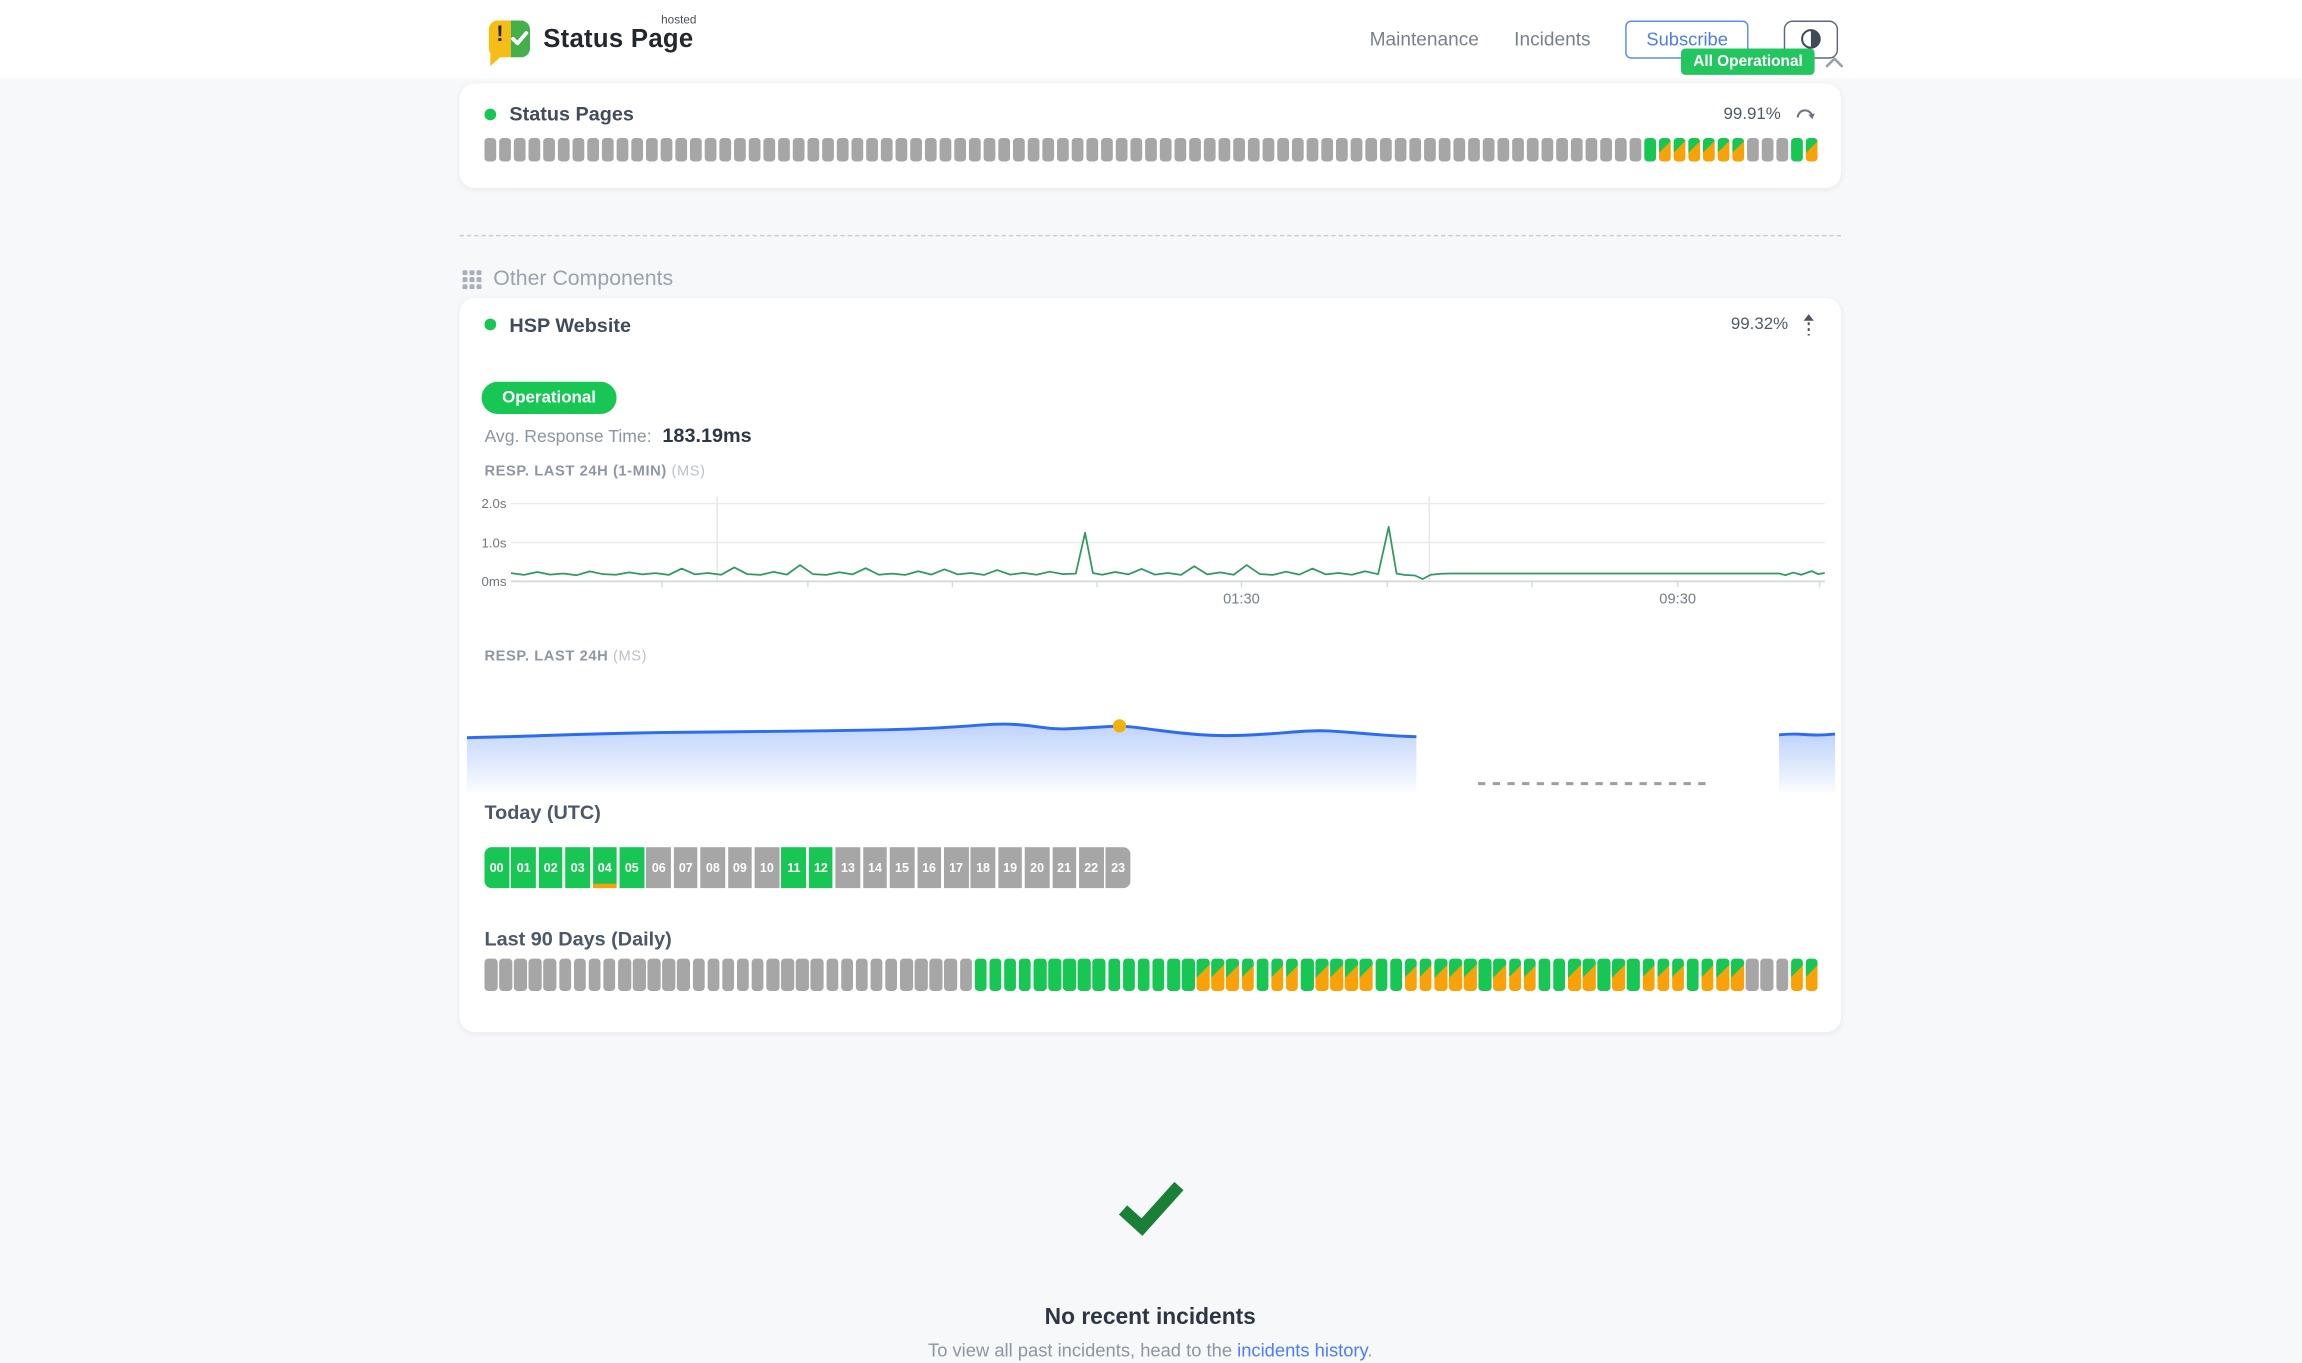  Describe the element at coordinates (1805, 113) in the screenshot. I see `refresh-icon` at that location.